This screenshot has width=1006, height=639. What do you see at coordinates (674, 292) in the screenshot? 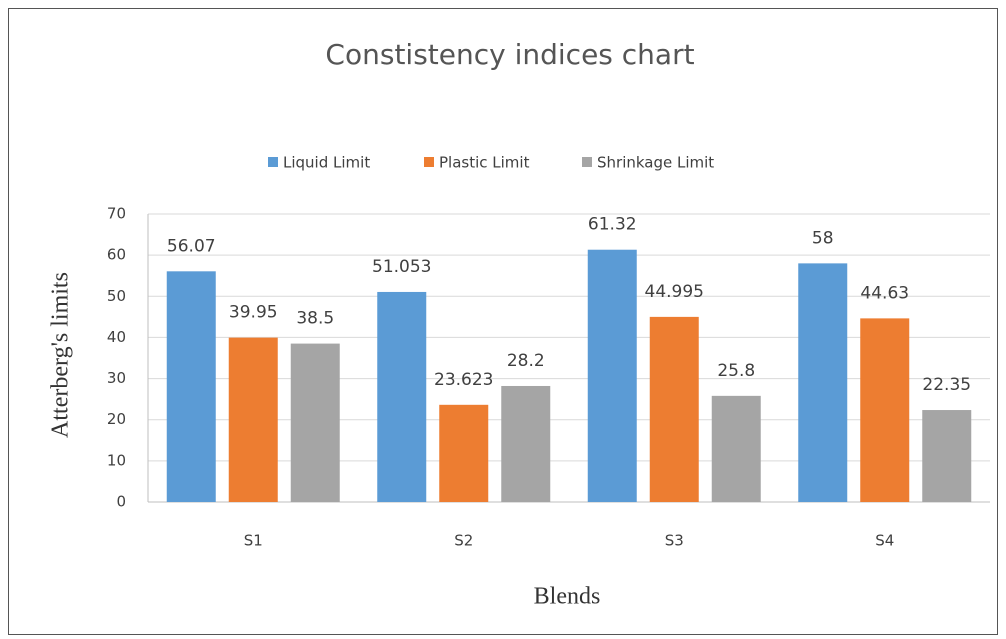
I see `data-label: 44.995` at bounding box center [674, 292].